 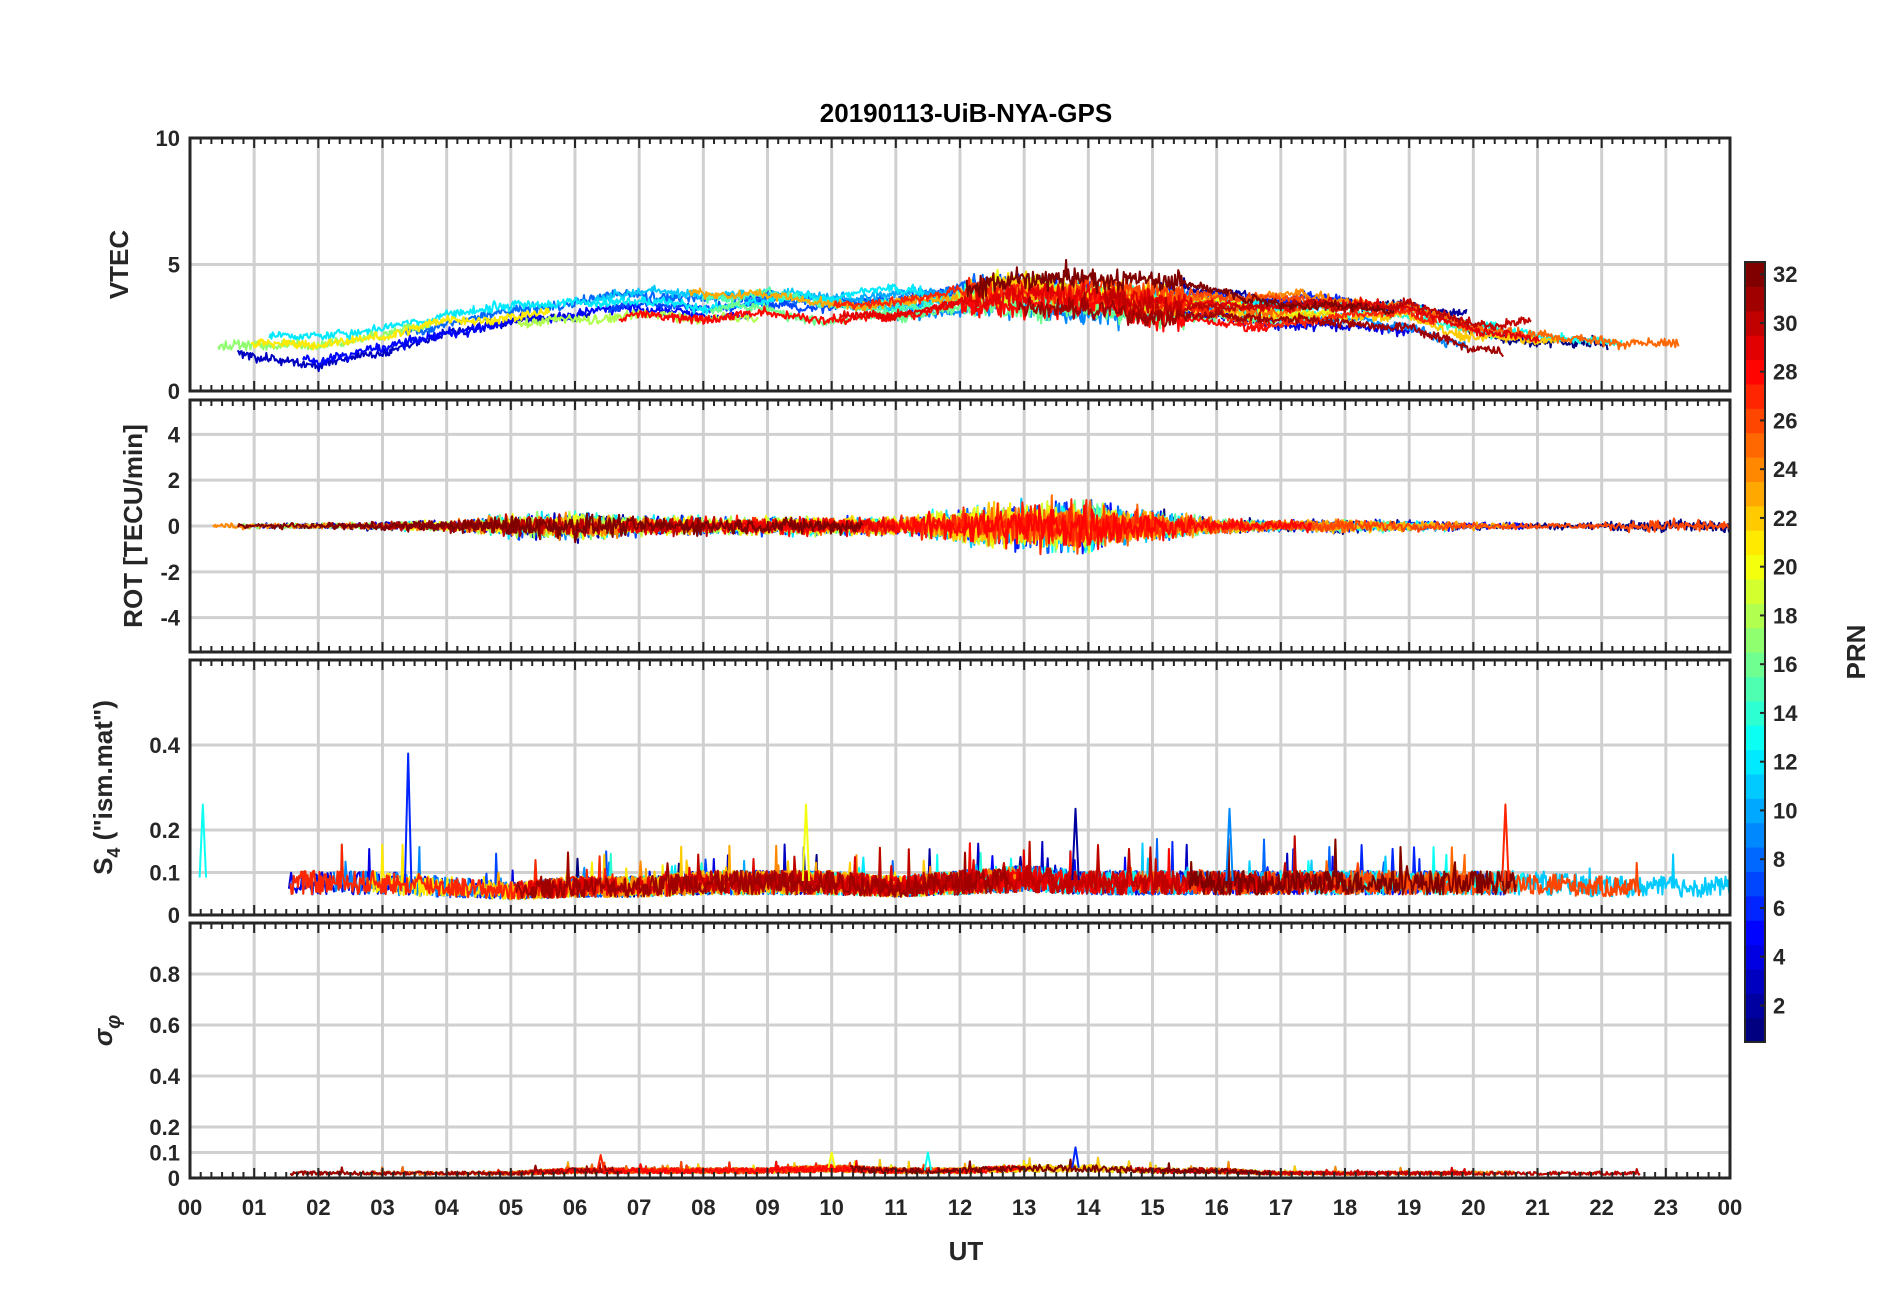 I want to click on x-tick-label: 12, so click(x=960, y=1207).